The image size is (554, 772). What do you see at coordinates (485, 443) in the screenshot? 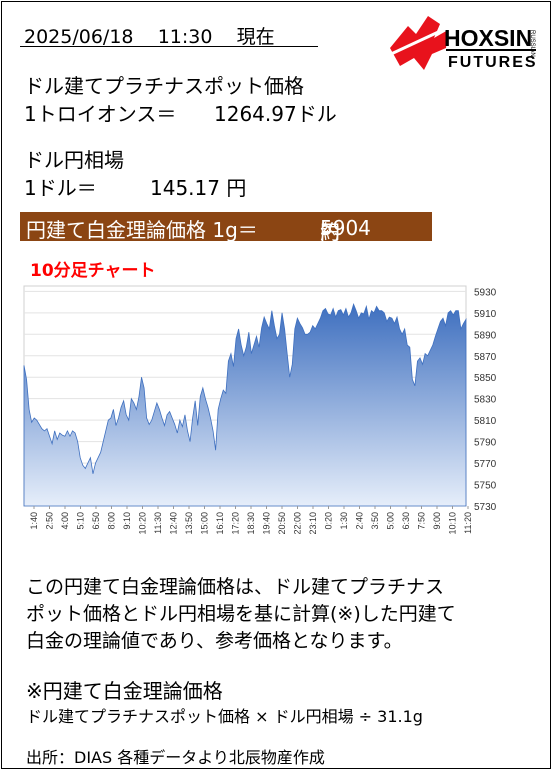
I see `y-tick-label: 5790` at bounding box center [485, 443].